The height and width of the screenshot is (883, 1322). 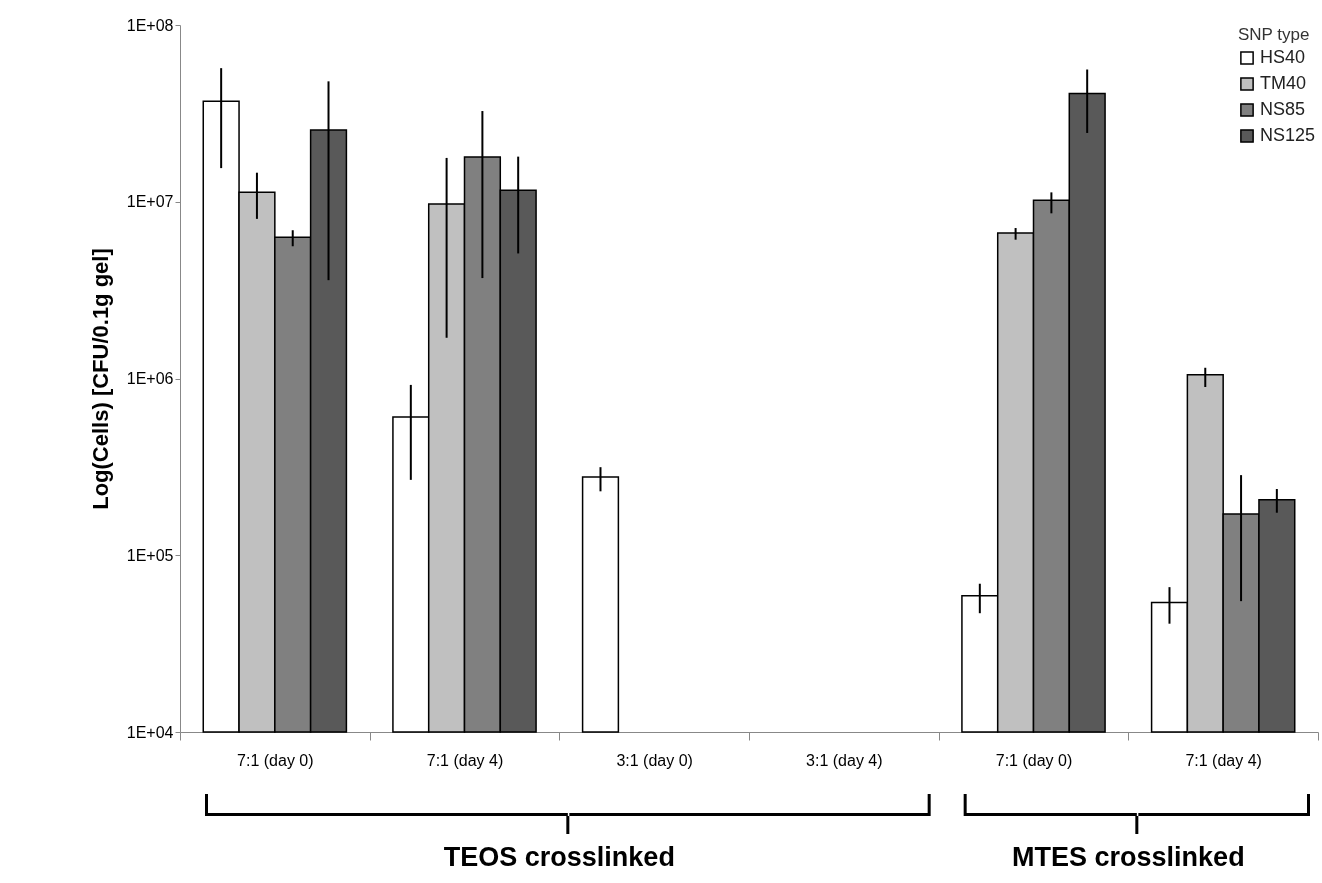 I want to click on text: TEOS crosslinked, so click(x=559, y=857).